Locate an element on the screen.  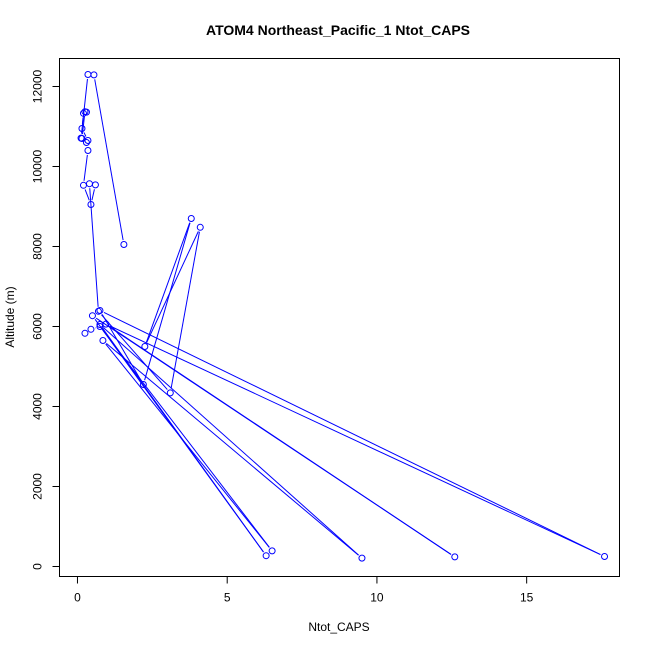
y-axis: 0 2000 4000 6000 8000 10000 12000 is located at coordinates (45, 319).